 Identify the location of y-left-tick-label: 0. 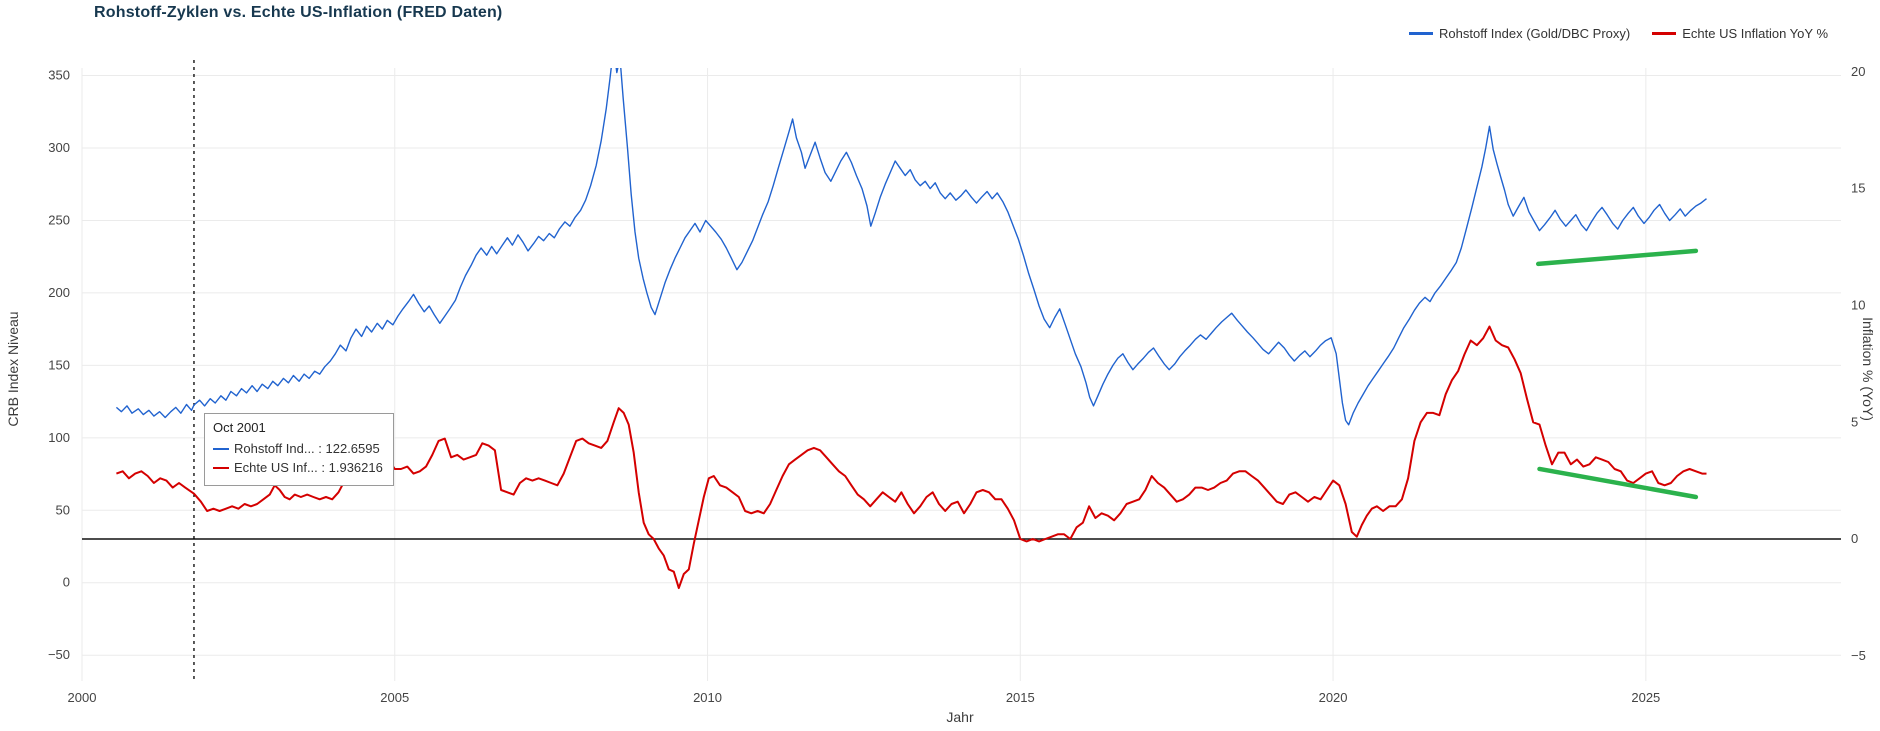
(66, 582).